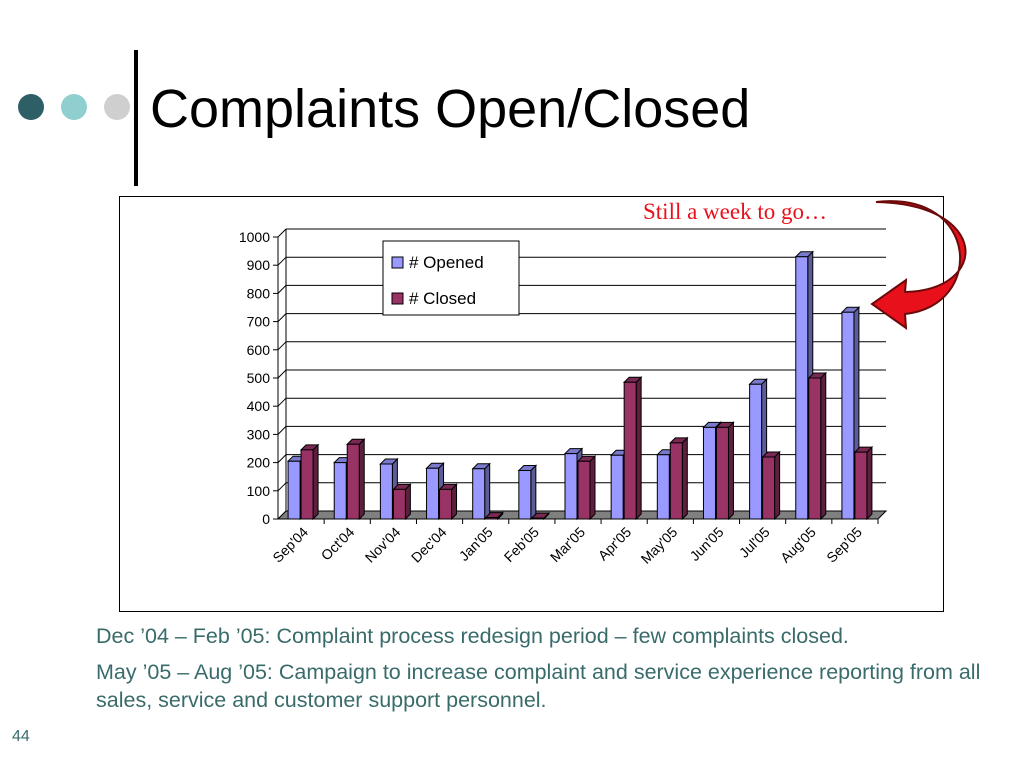 The height and width of the screenshot is (768, 1024). Describe the element at coordinates (259, 350) in the screenshot. I see `y-tick-label: 600` at that location.